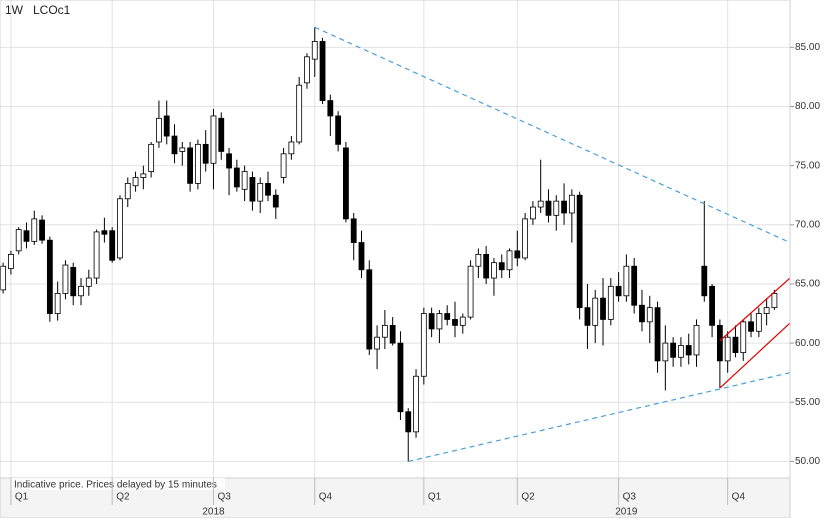 The image size is (825, 518). Describe the element at coordinates (123, 497) in the screenshot. I see `x-tick-label: Q2` at that location.